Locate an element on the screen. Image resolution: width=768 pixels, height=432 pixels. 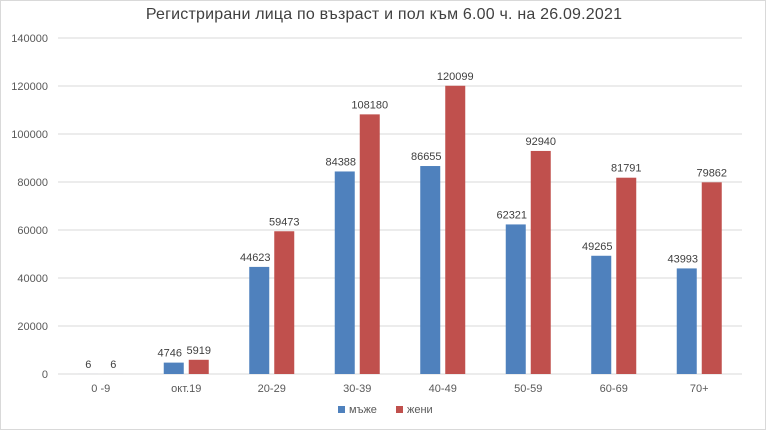
data-label: 4746 is located at coordinates (170, 354).